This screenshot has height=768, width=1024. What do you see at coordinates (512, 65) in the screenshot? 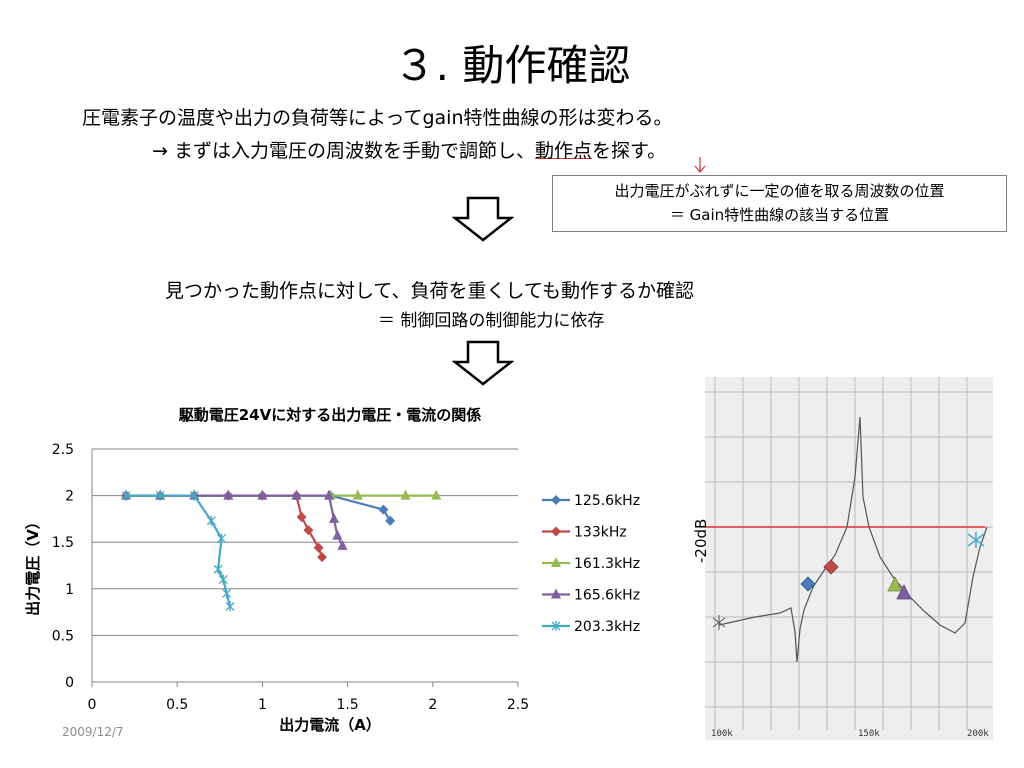
I see `slide-title: ３. 動作確認` at bounding box center [512, 65].